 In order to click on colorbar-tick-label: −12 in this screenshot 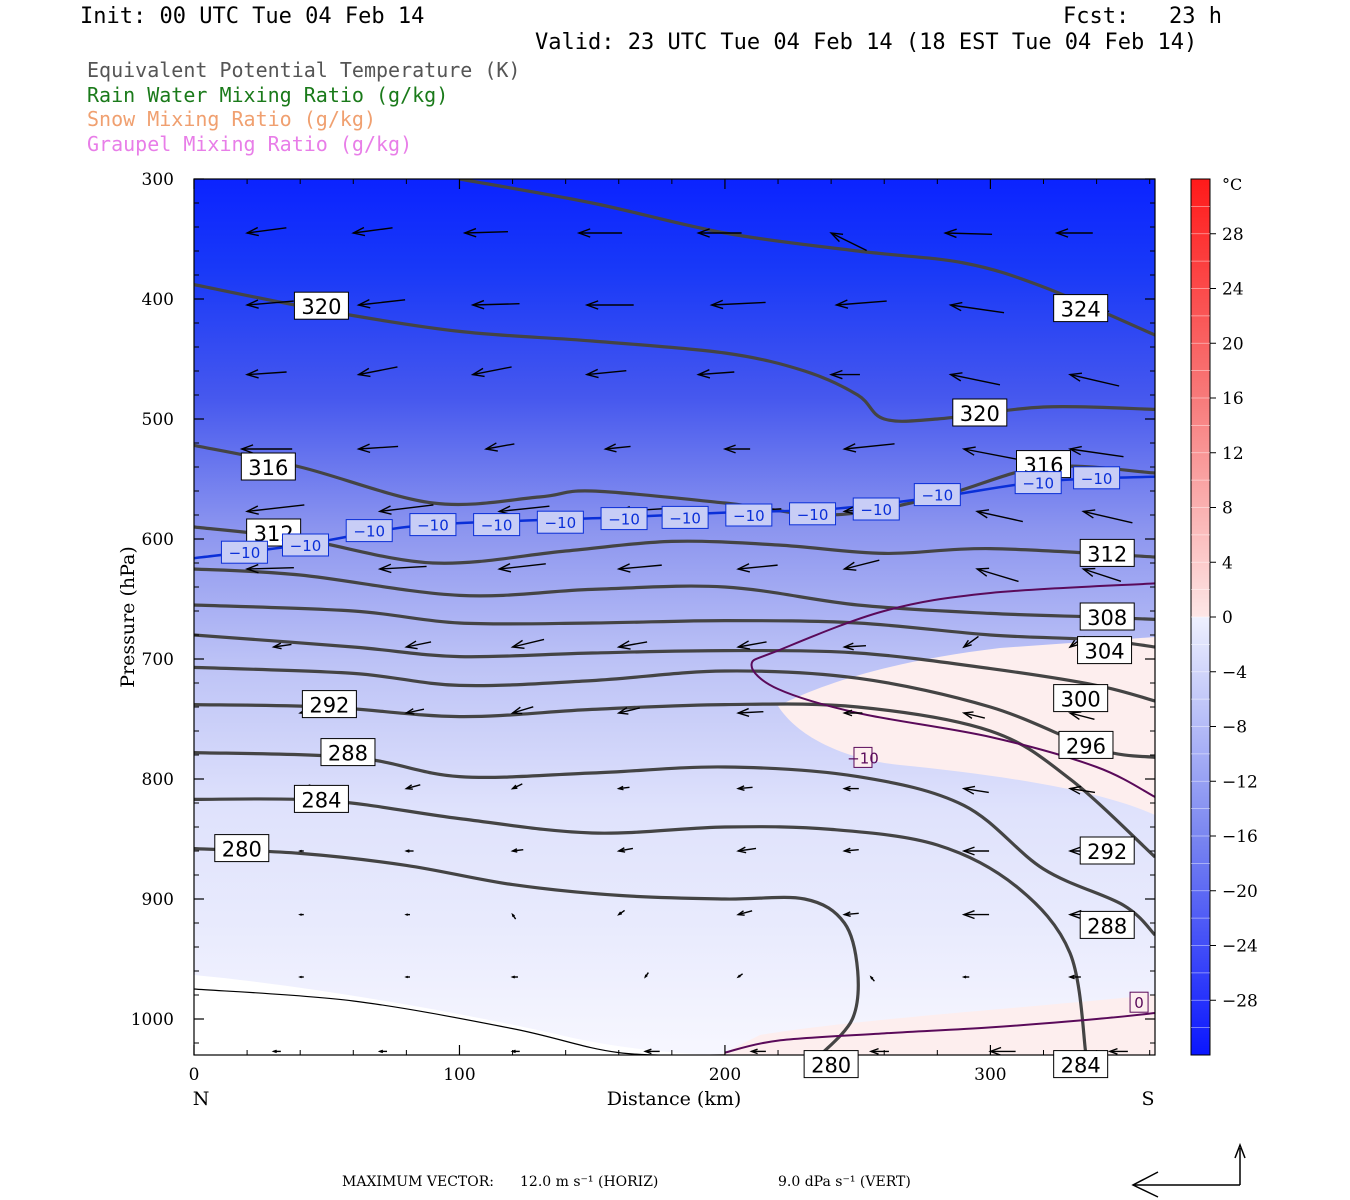, I will do `click(1240, 782)`.